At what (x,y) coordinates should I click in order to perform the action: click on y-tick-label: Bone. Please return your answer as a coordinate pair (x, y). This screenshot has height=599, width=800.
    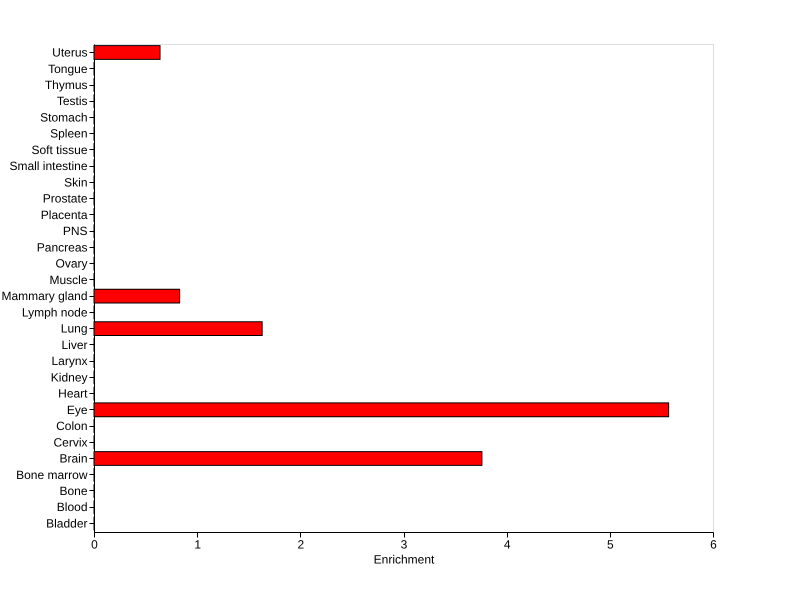
    Looking at the image, I should click on (73, 491).